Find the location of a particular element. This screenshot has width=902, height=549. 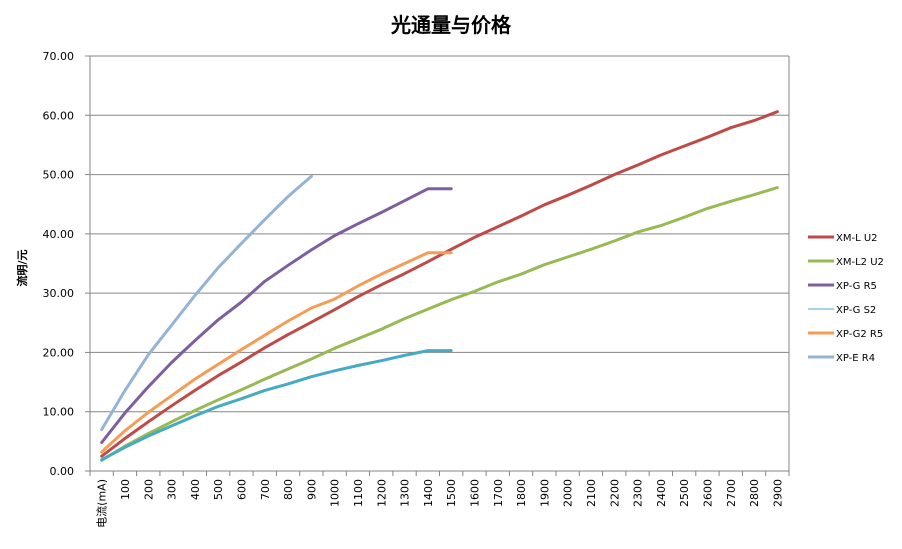

x-tick-label: 400 is located at coordinates (195, 489).